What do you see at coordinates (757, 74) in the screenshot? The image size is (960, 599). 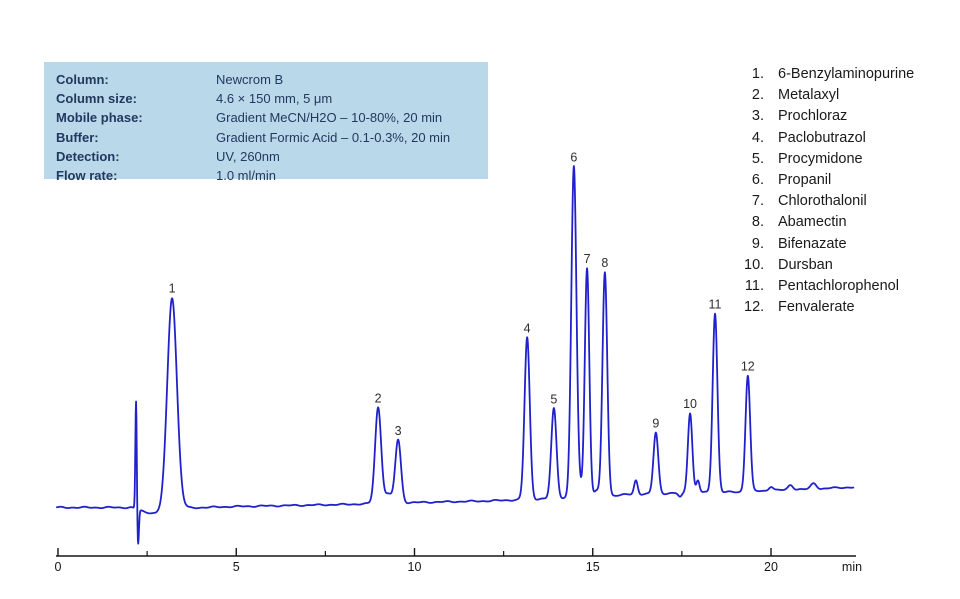 I see `legend-item-number: 1.` at bounding box center [757, 74].